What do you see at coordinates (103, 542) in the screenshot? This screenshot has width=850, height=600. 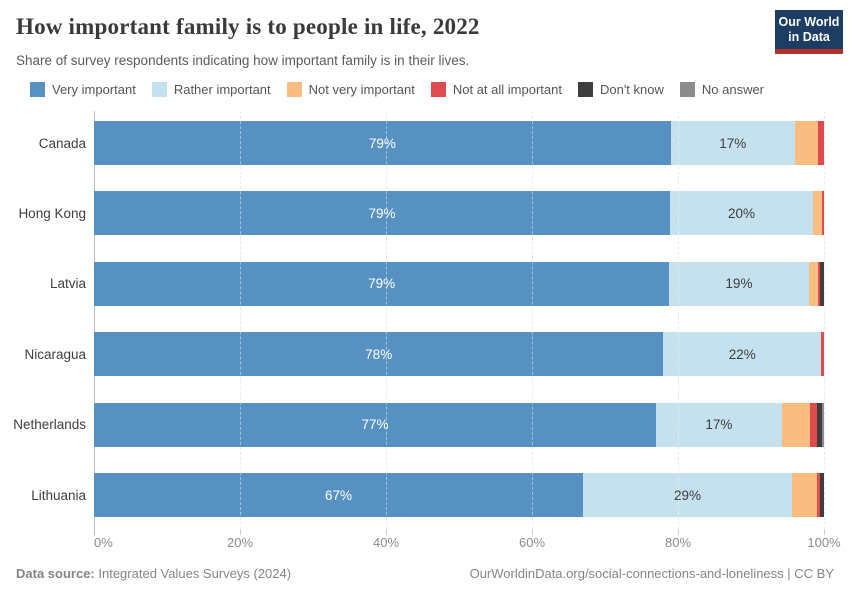 I see `axis-tick-label-0: 0%` at bounding box center [103, 542].